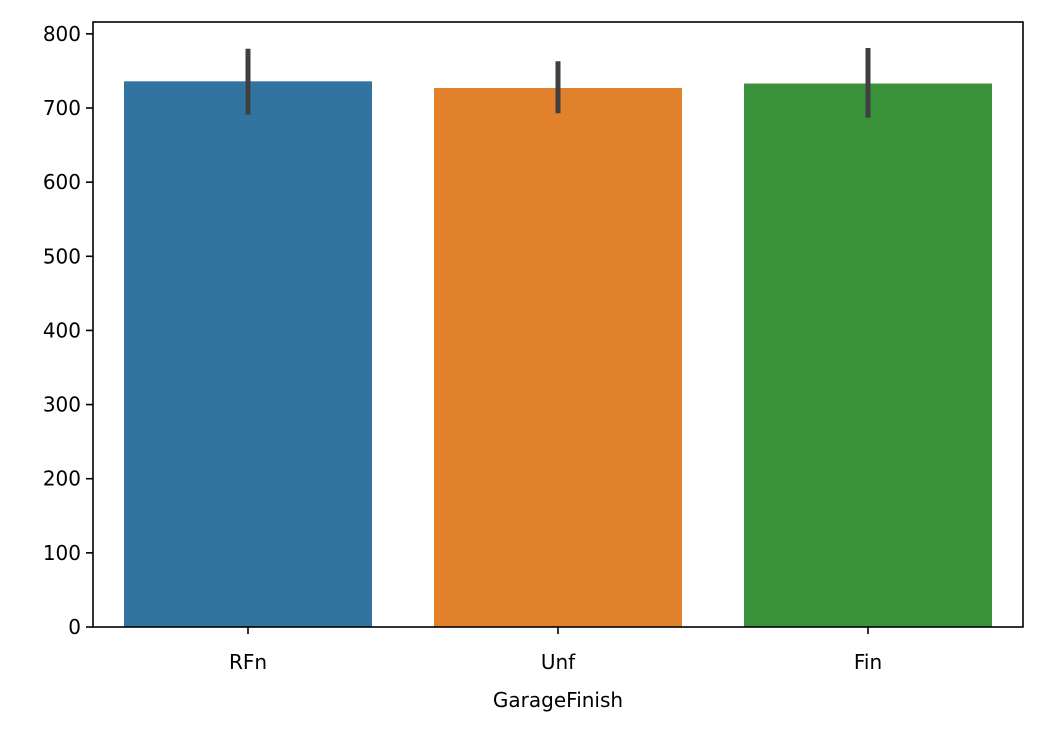 The height and width of the screenshot is (734, 1046). I want to click on y-tick-label: 500, so click(62, 256).